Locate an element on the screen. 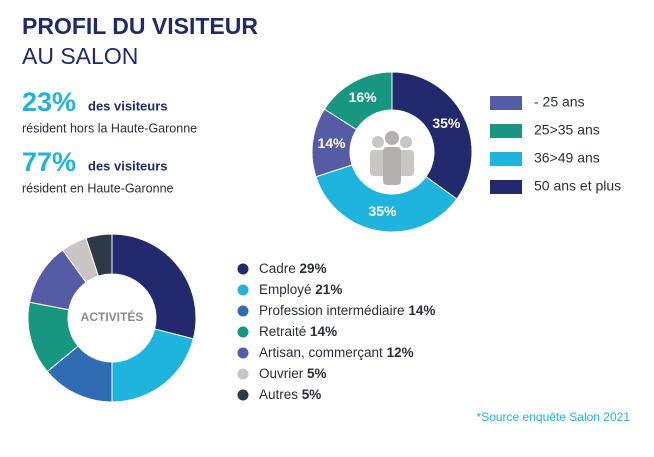 The image size is (654, 457). title: PROFIL DU VISITEUR is located at coordinates (140, 26).